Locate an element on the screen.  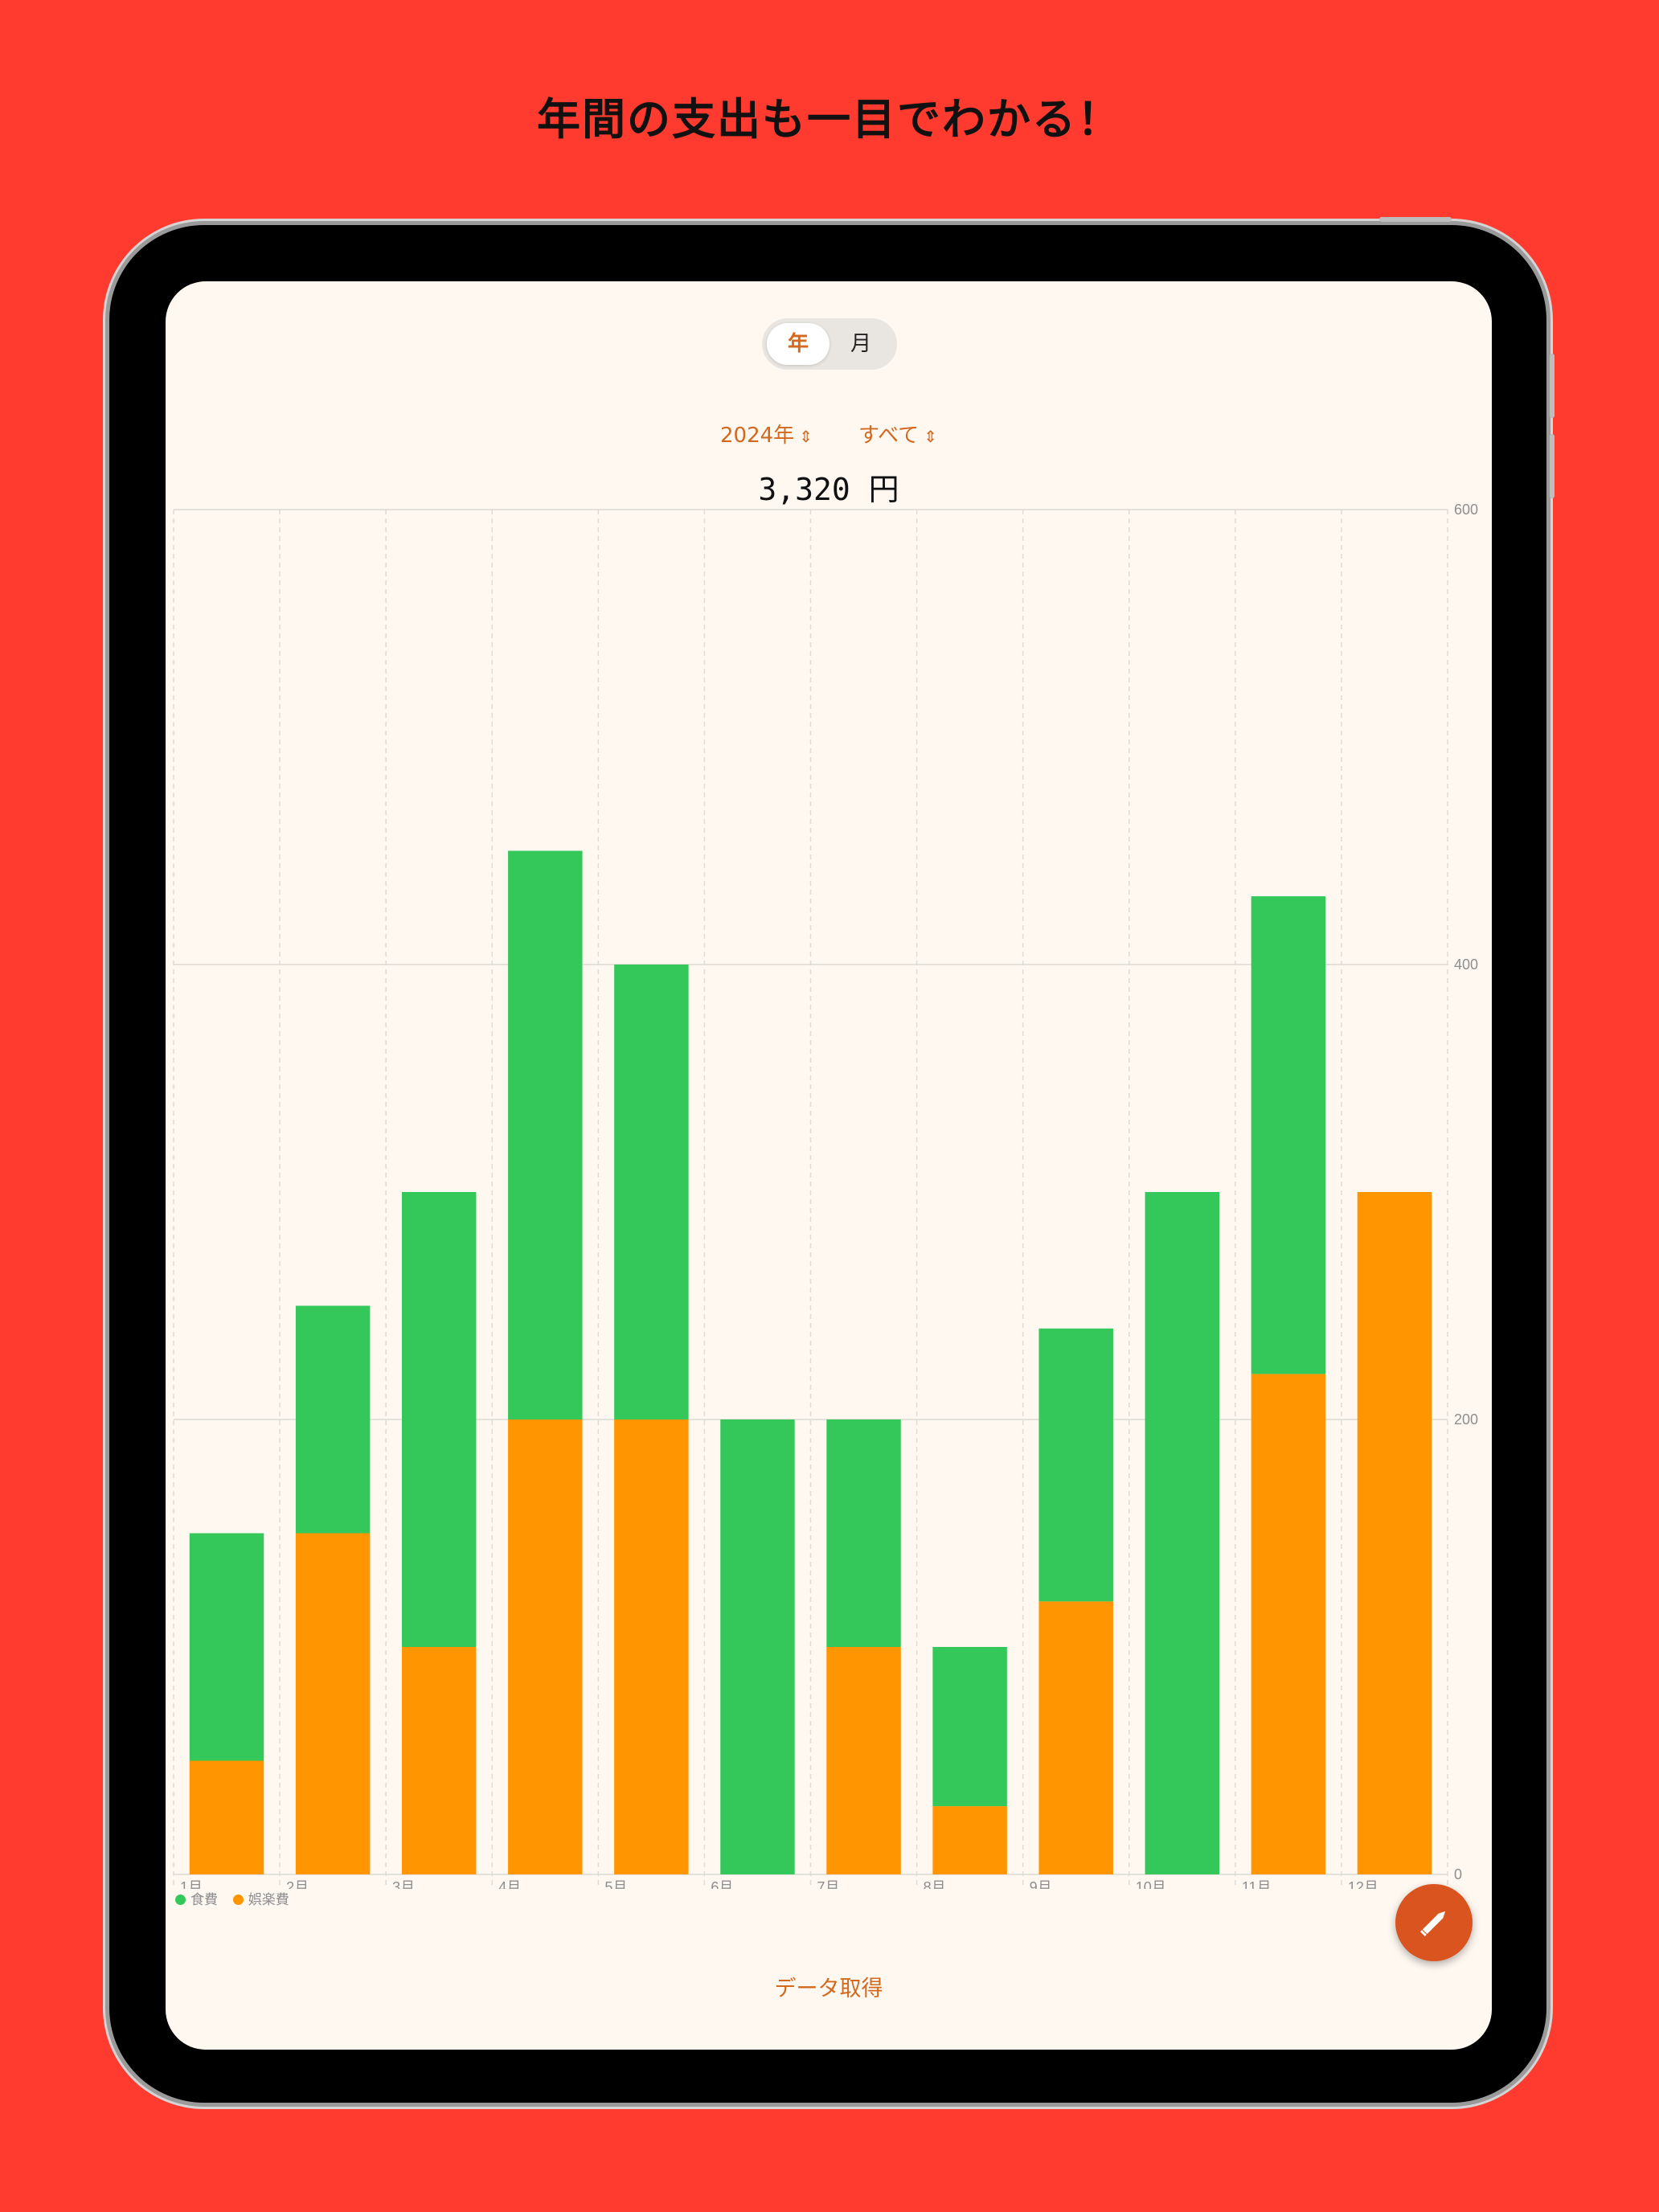
y-tick-label: 600 is located at coordinates (1466, 510).